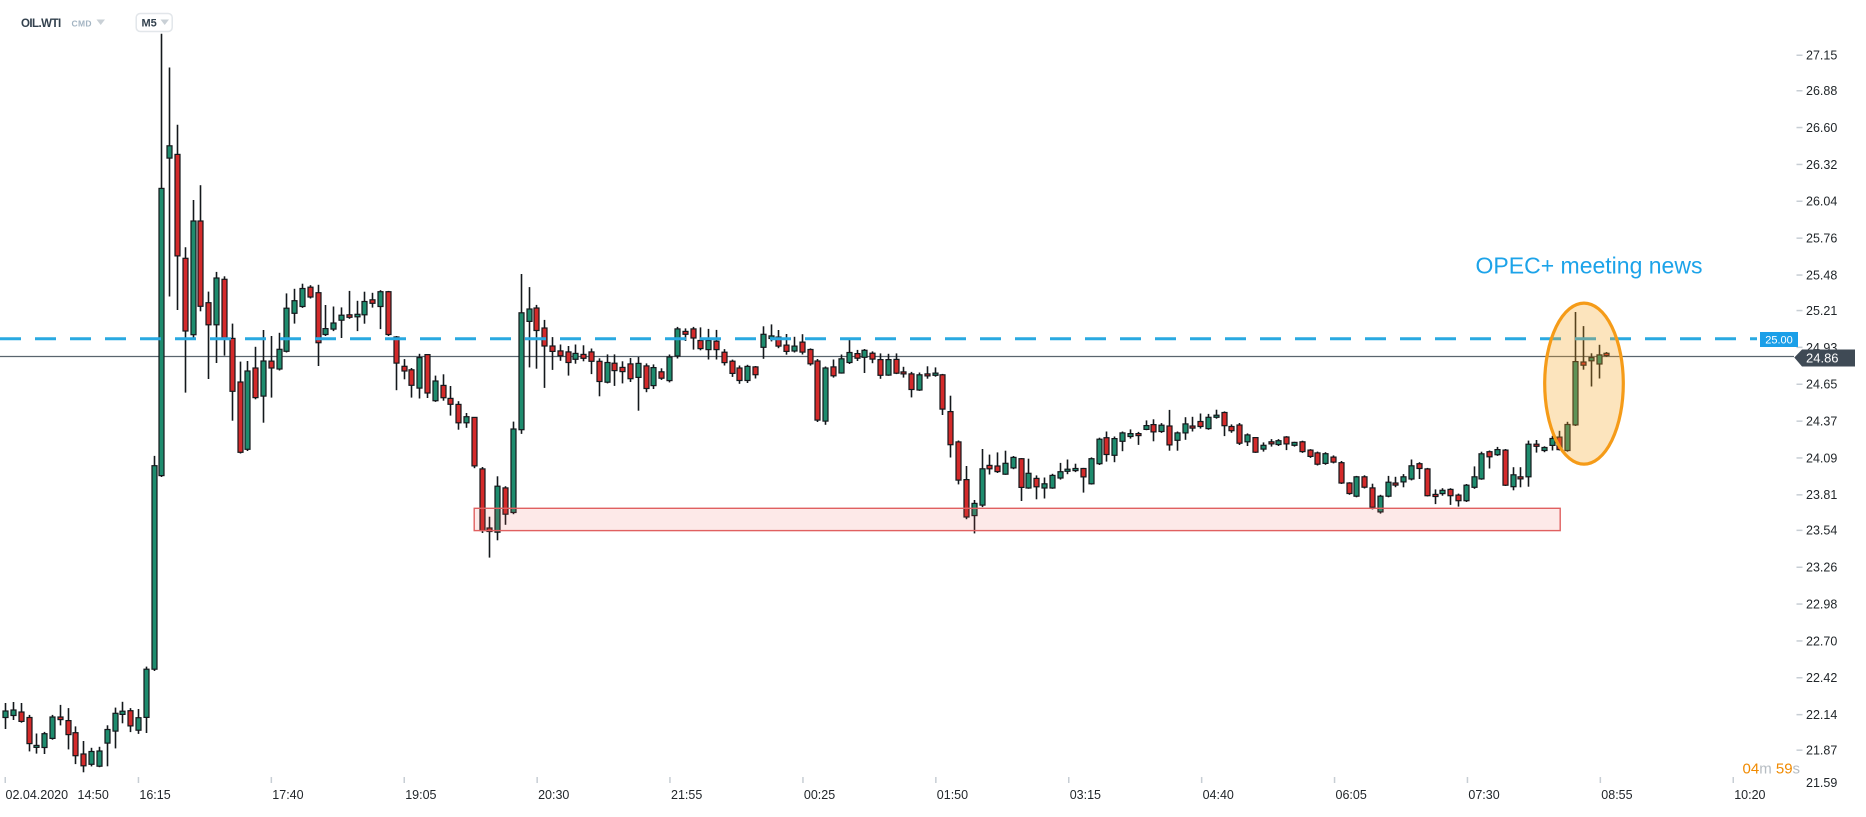 This screenshot has height=817, width=1866. What do you see at coordinates (1821, 128) in the screenshot?
I see `svg-text: 26.60` at bounding box center [1821, 128].